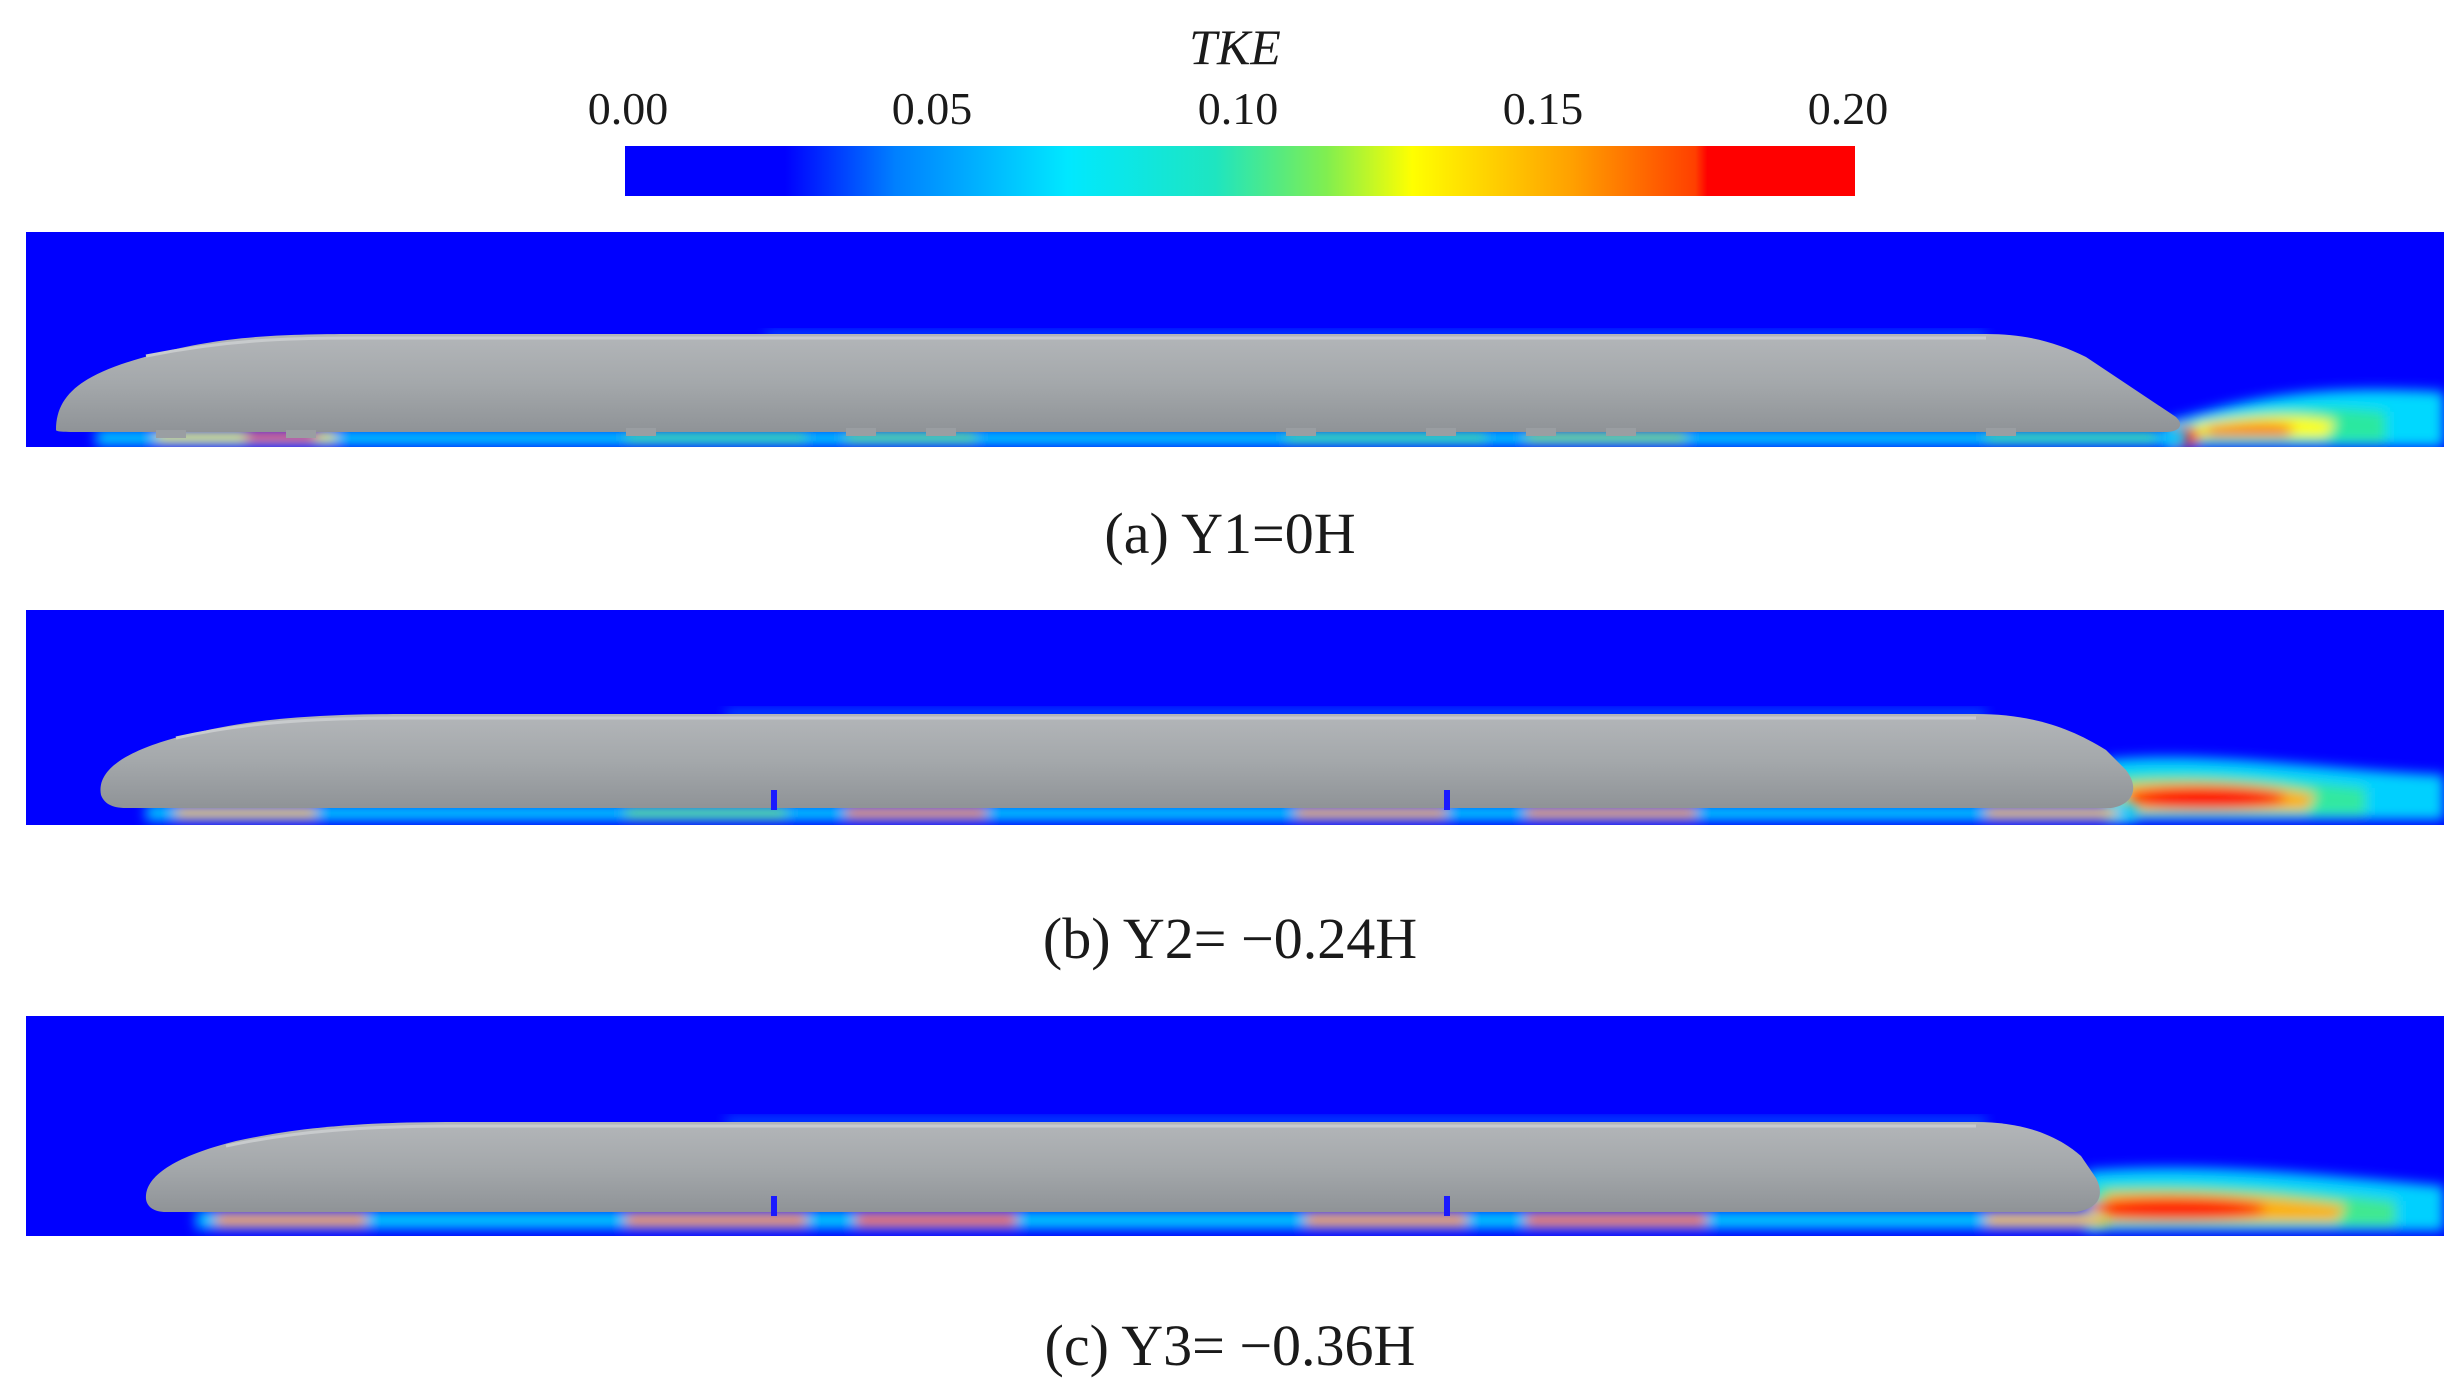 Image resolution: width=2460 pixels, height=1396 pixels. I want to click on panel-caption-b: (b) Y2= −0.24H, so click(1230, 938).